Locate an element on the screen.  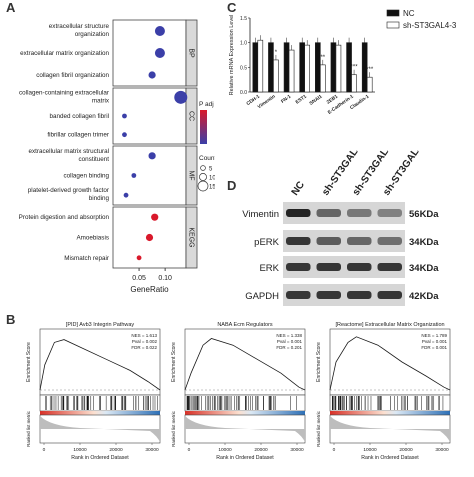
legend-label: NC is located at coordinates (409, 13).